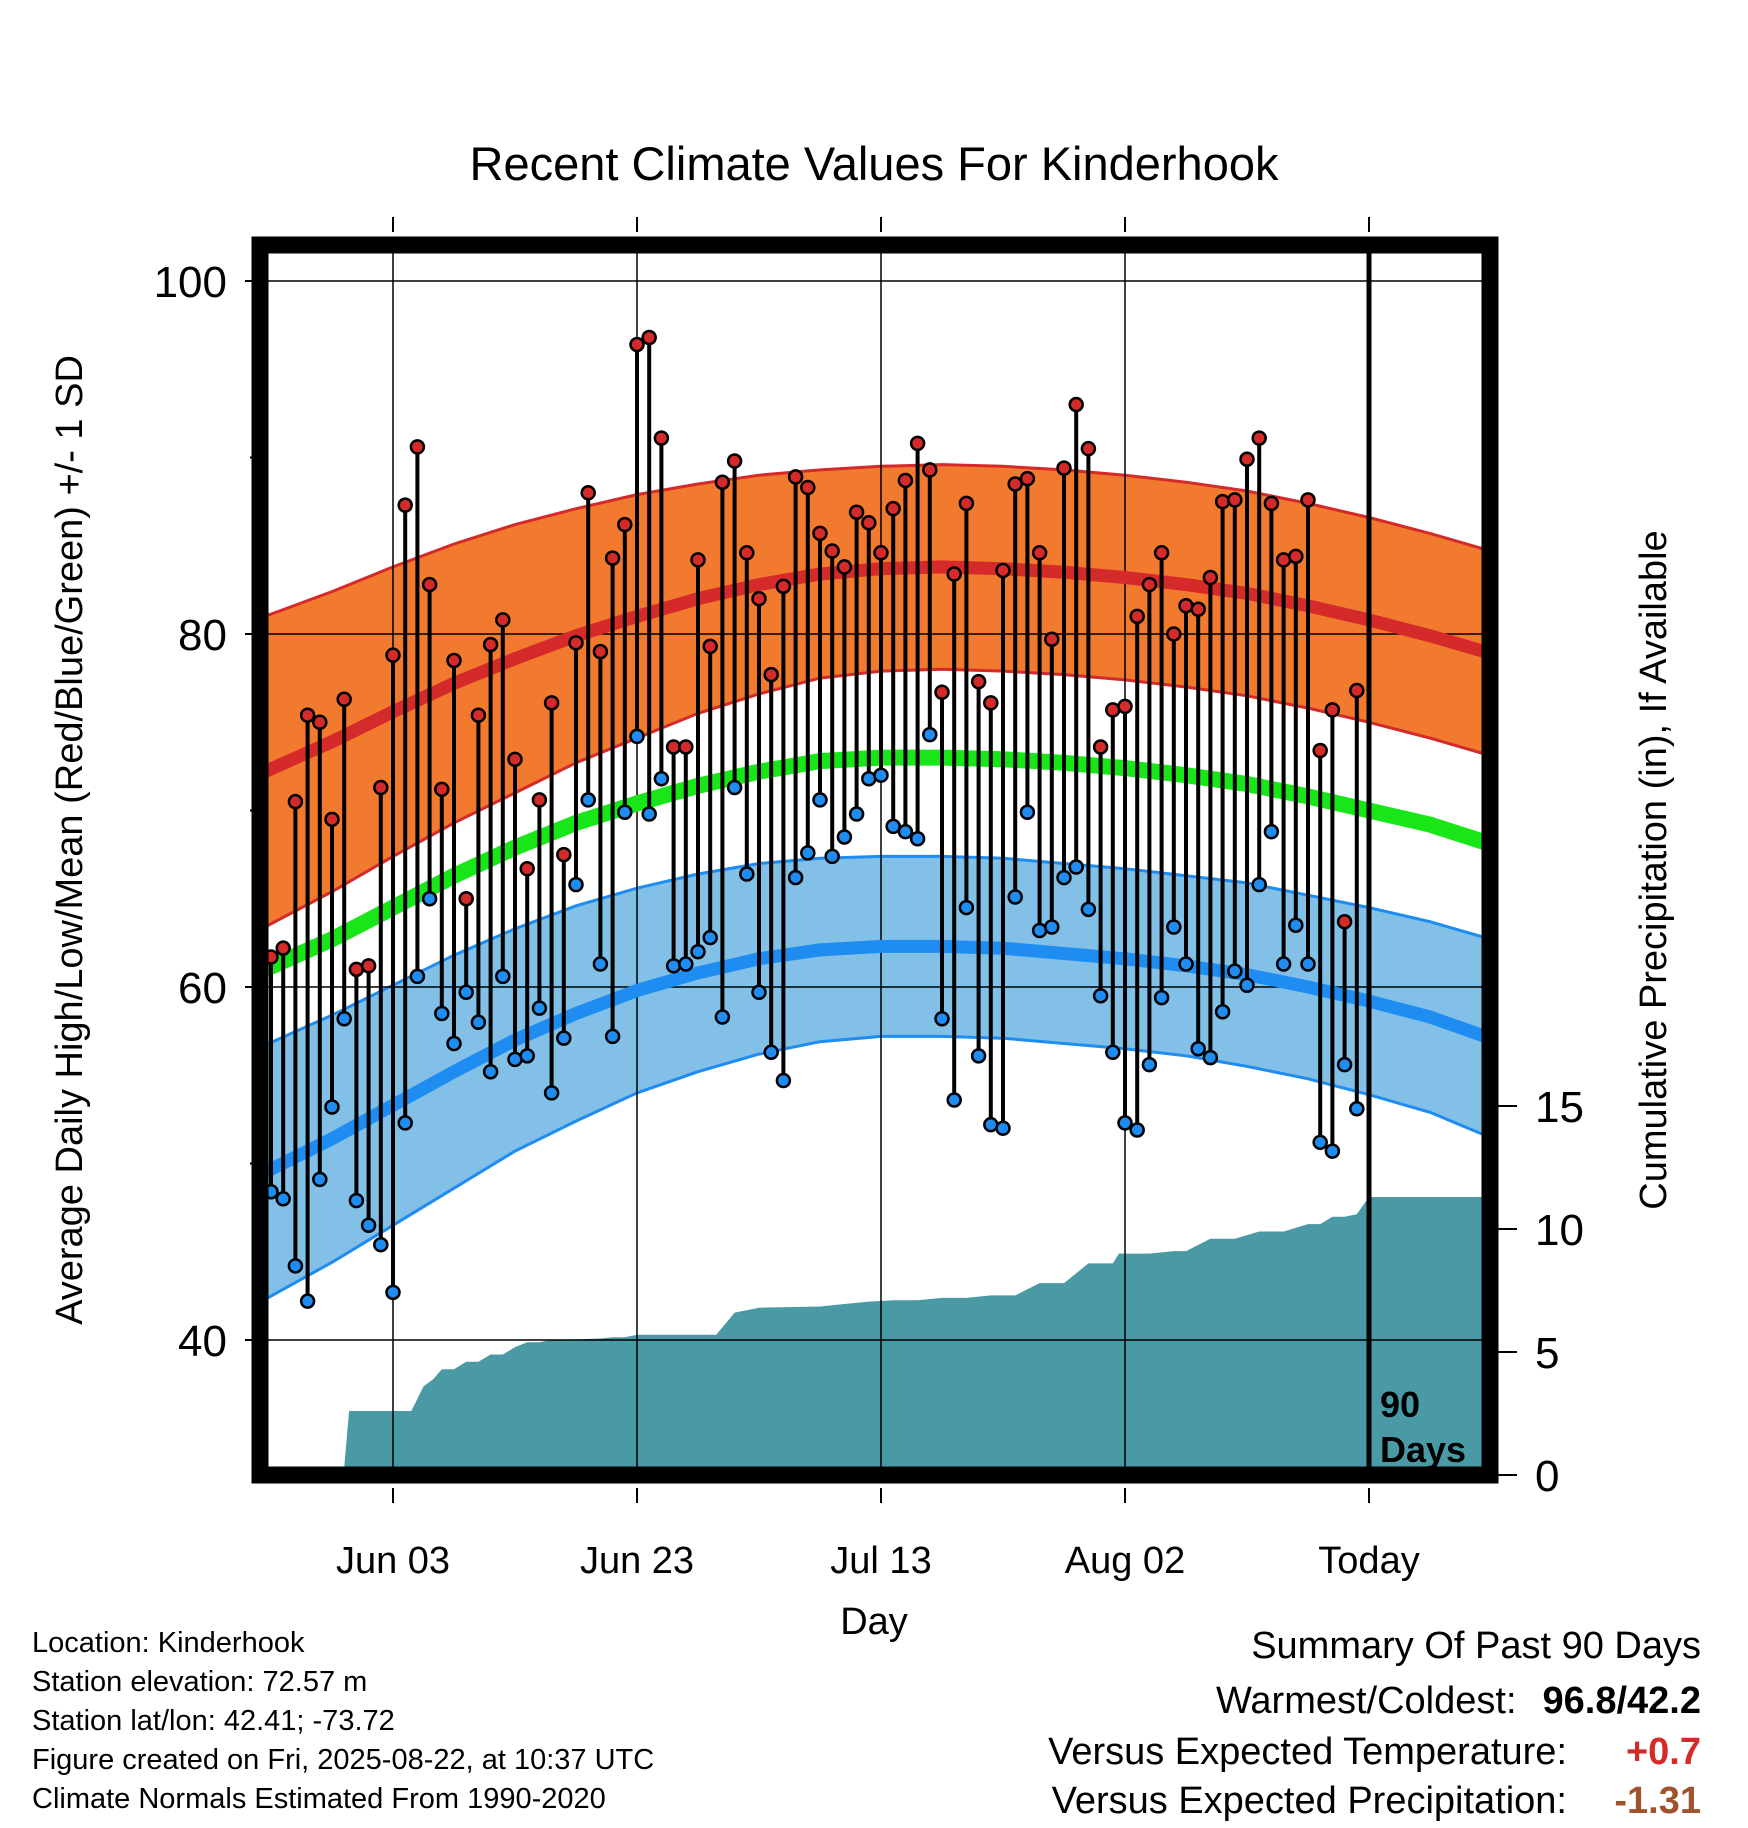 This screenshot has width=1748, height=1828. What do you see at coordinates (1476, 1646) in the screenshot?
I see `summary-title: Summary Of Past 90 Days` at bounding box center [1476, 1646].